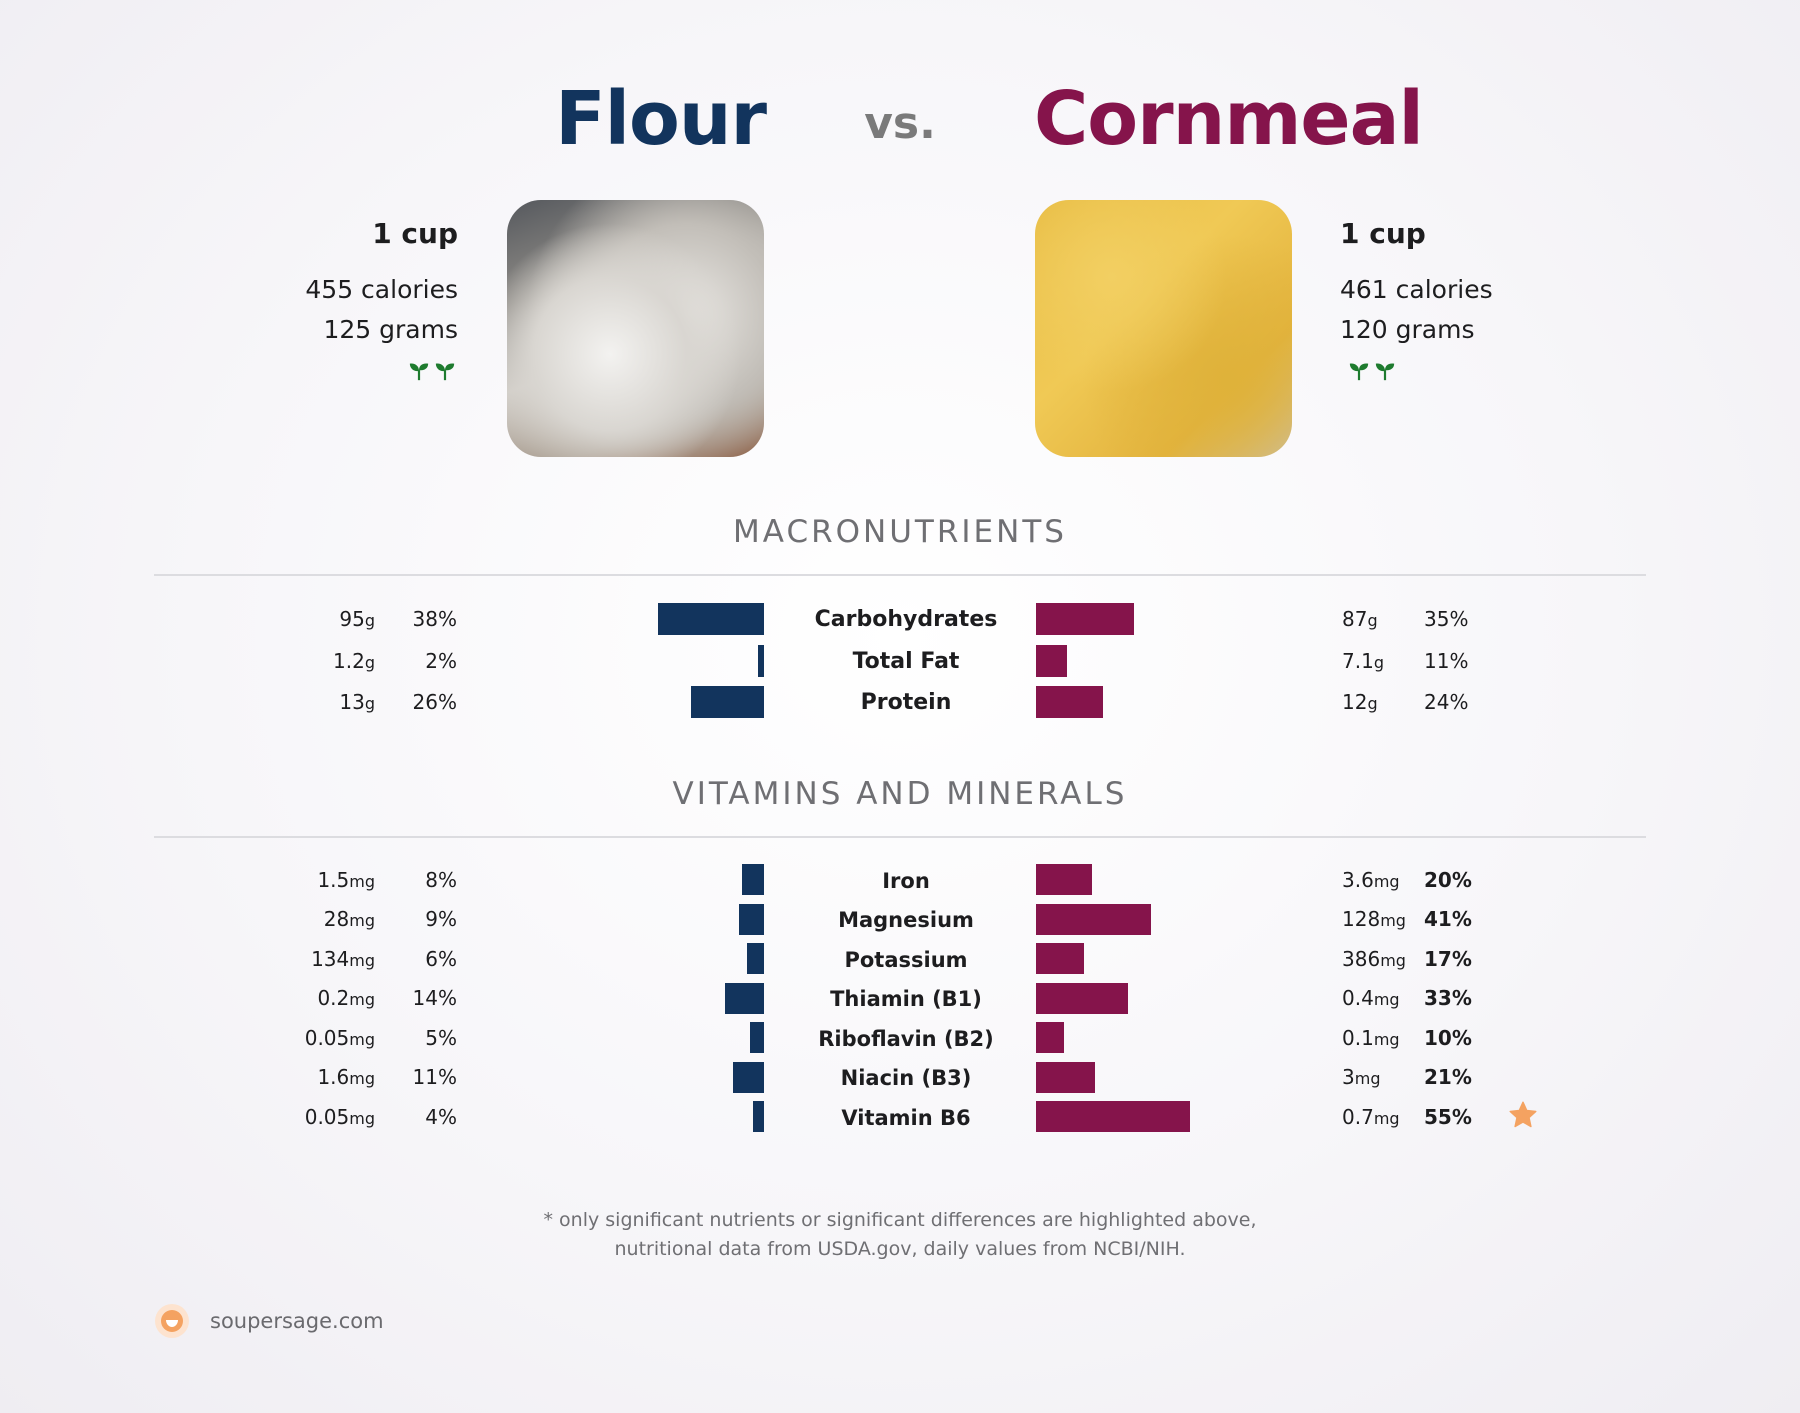  What do you see at coordinates (1085, 619) in the screenshot?
I see `bar-cornmeal-carbohydrates` at bounding box center [1085, 619].